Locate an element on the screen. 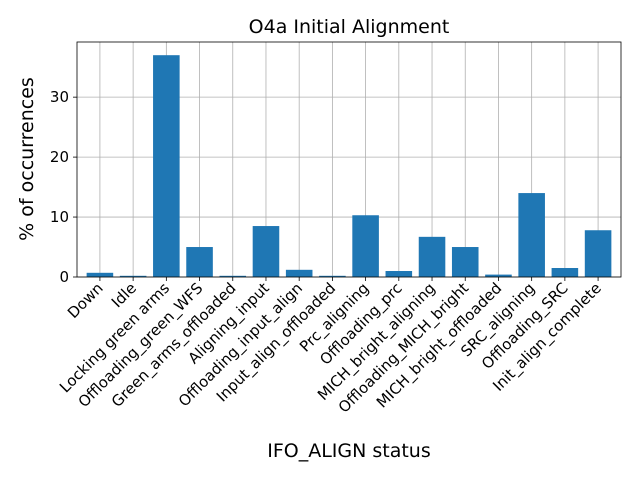 The width and height of the screenshot is (640, 480). y-tick-label: 10 is located at coordinates (59, 217).